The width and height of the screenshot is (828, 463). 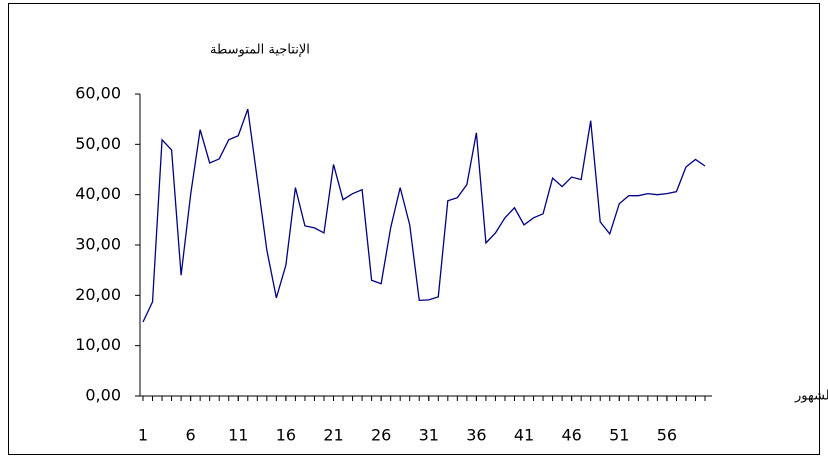 I want to click on x-tick-label: 41, so click(x=524, y=435).